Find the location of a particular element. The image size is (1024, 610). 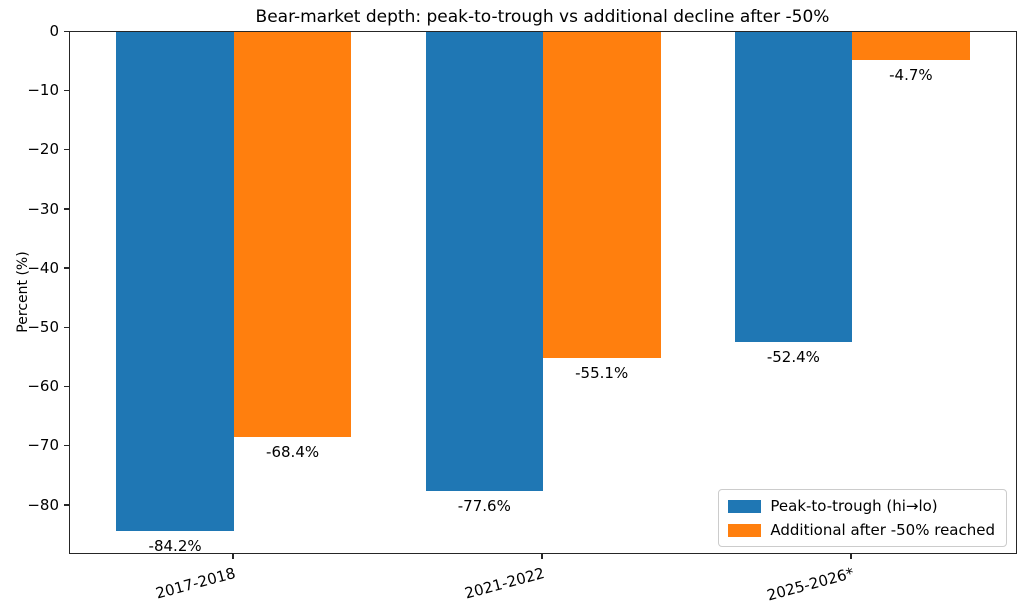

y-tick-label: −50 is located at coordinates (43, 327).